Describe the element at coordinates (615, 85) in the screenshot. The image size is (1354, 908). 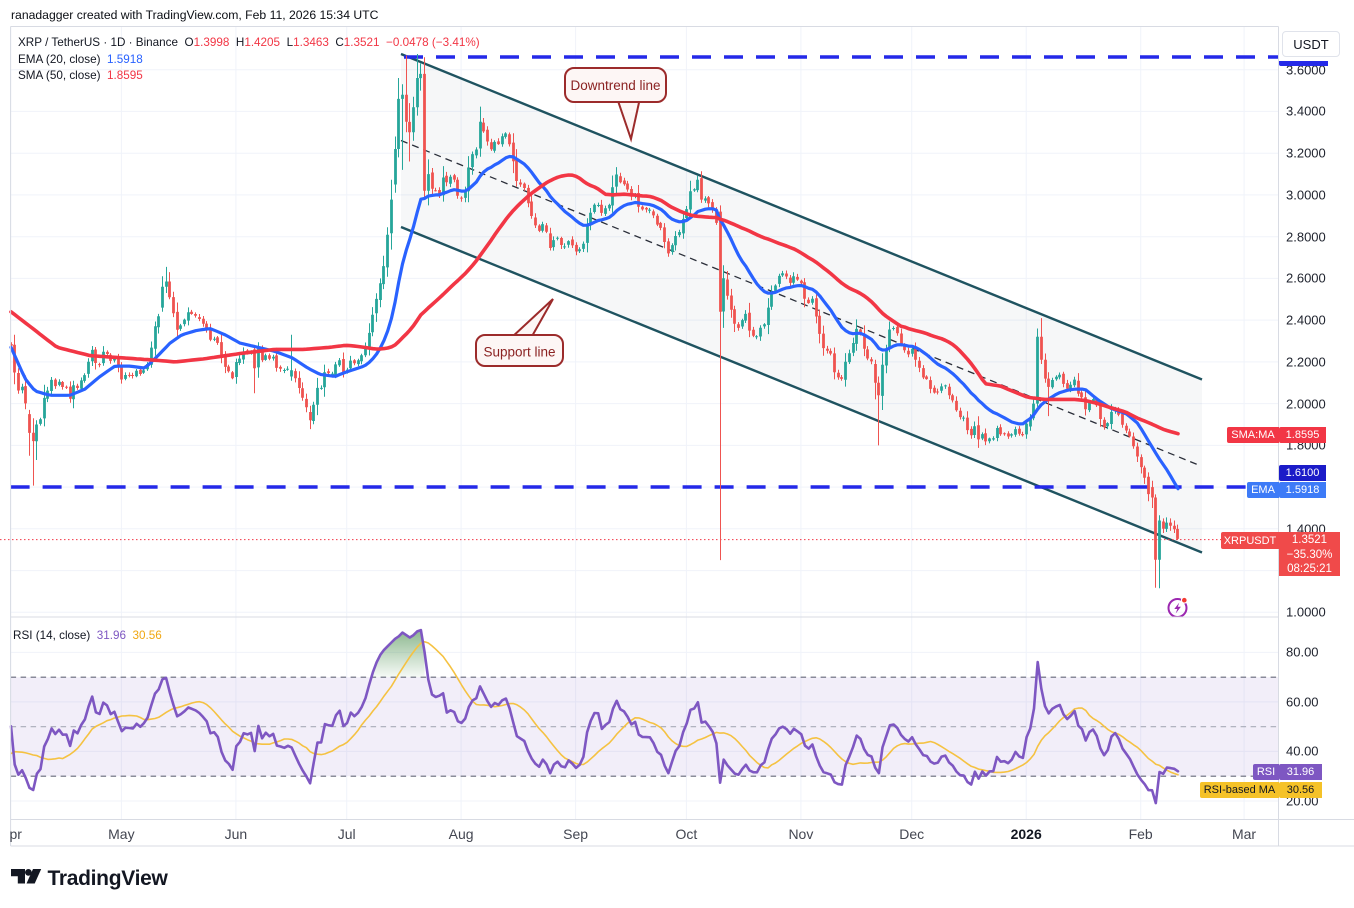
I see `svg-text: Downtrend line` at that location.